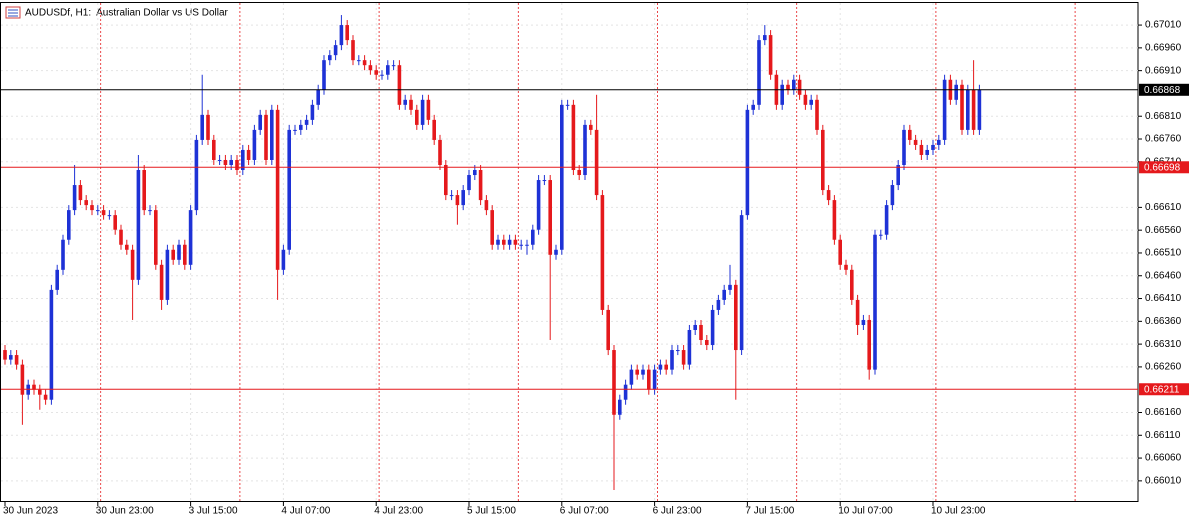 The height and width of the screenshot is (521, 1200). I want to click on x-tick-label: 30 Jun 2023, so click(30, 511).